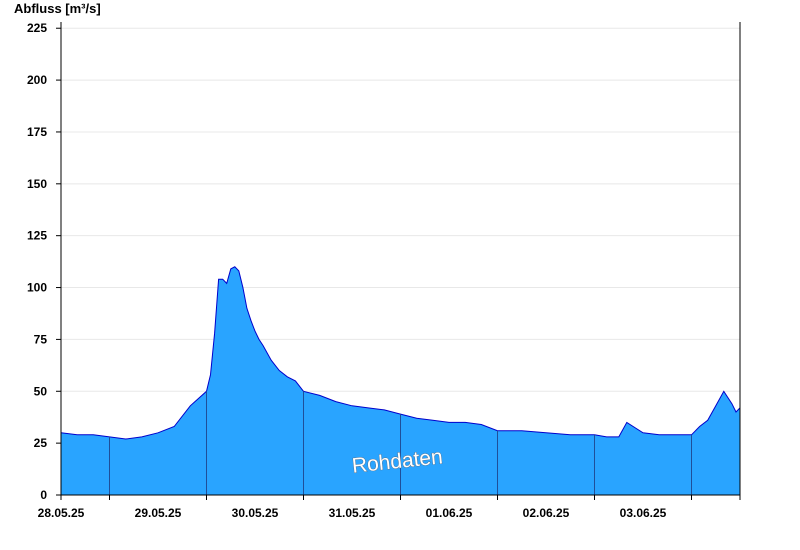 This screenshot has width=800, height=550. I want to click on y-tick-label: 125, so click(37, 236).